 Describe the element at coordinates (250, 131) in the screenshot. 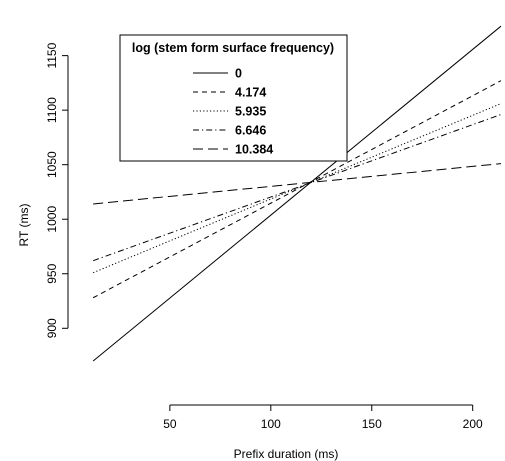

I see `legend-label-4: 6.646` at that location.